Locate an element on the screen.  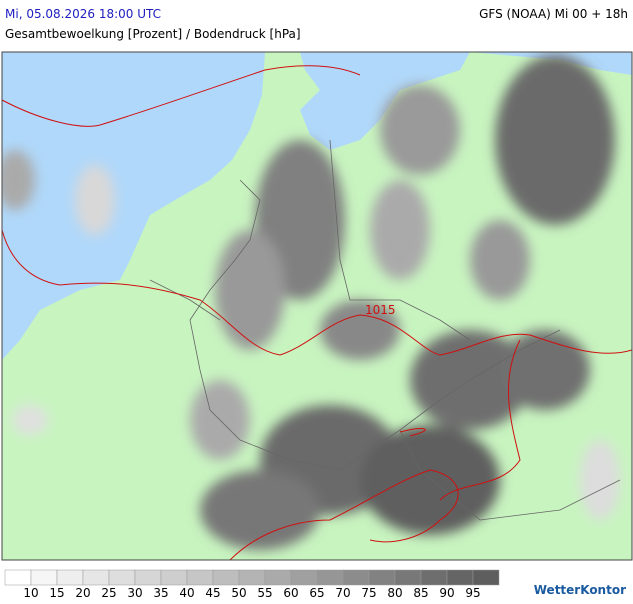
legend-tick-label: 30 is located at coordinates (134, 593).